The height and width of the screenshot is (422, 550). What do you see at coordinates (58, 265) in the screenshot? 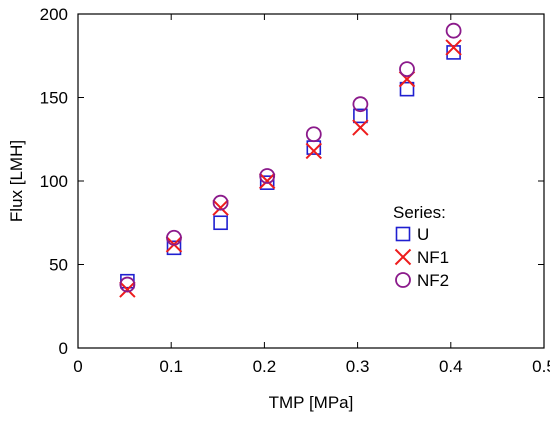
I see `y-tick-label: 50` at bounding box center [58, 265].